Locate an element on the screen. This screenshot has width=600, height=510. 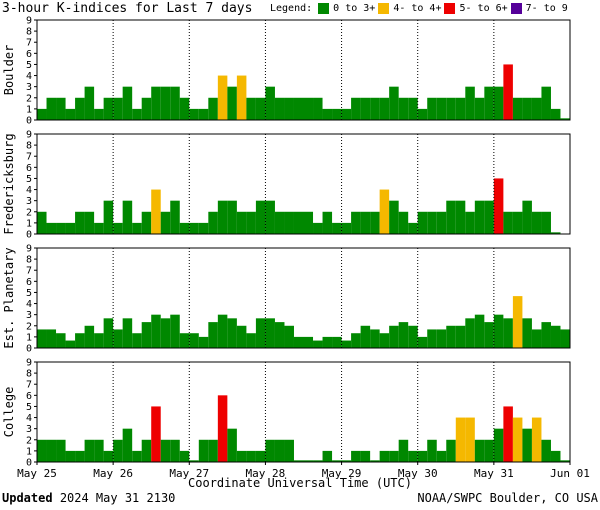
legend-text-storm: 5- to 6+ is located at coordinates (483, 8).